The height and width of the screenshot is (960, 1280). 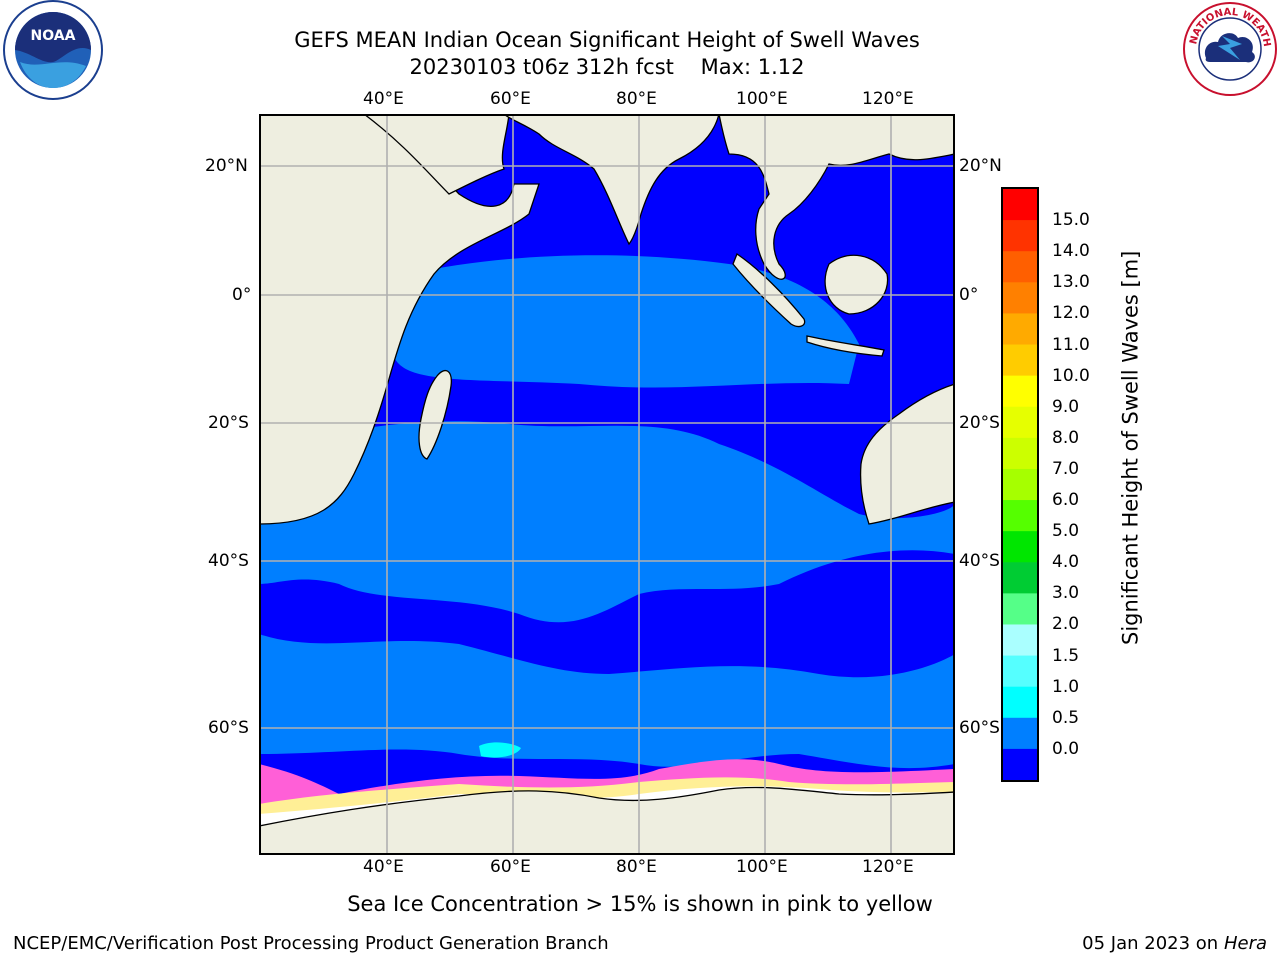 What do you see at coordinates (500, 750) in the screenshot?
I see `swell-max-patch` at bounding box center [500, 750].